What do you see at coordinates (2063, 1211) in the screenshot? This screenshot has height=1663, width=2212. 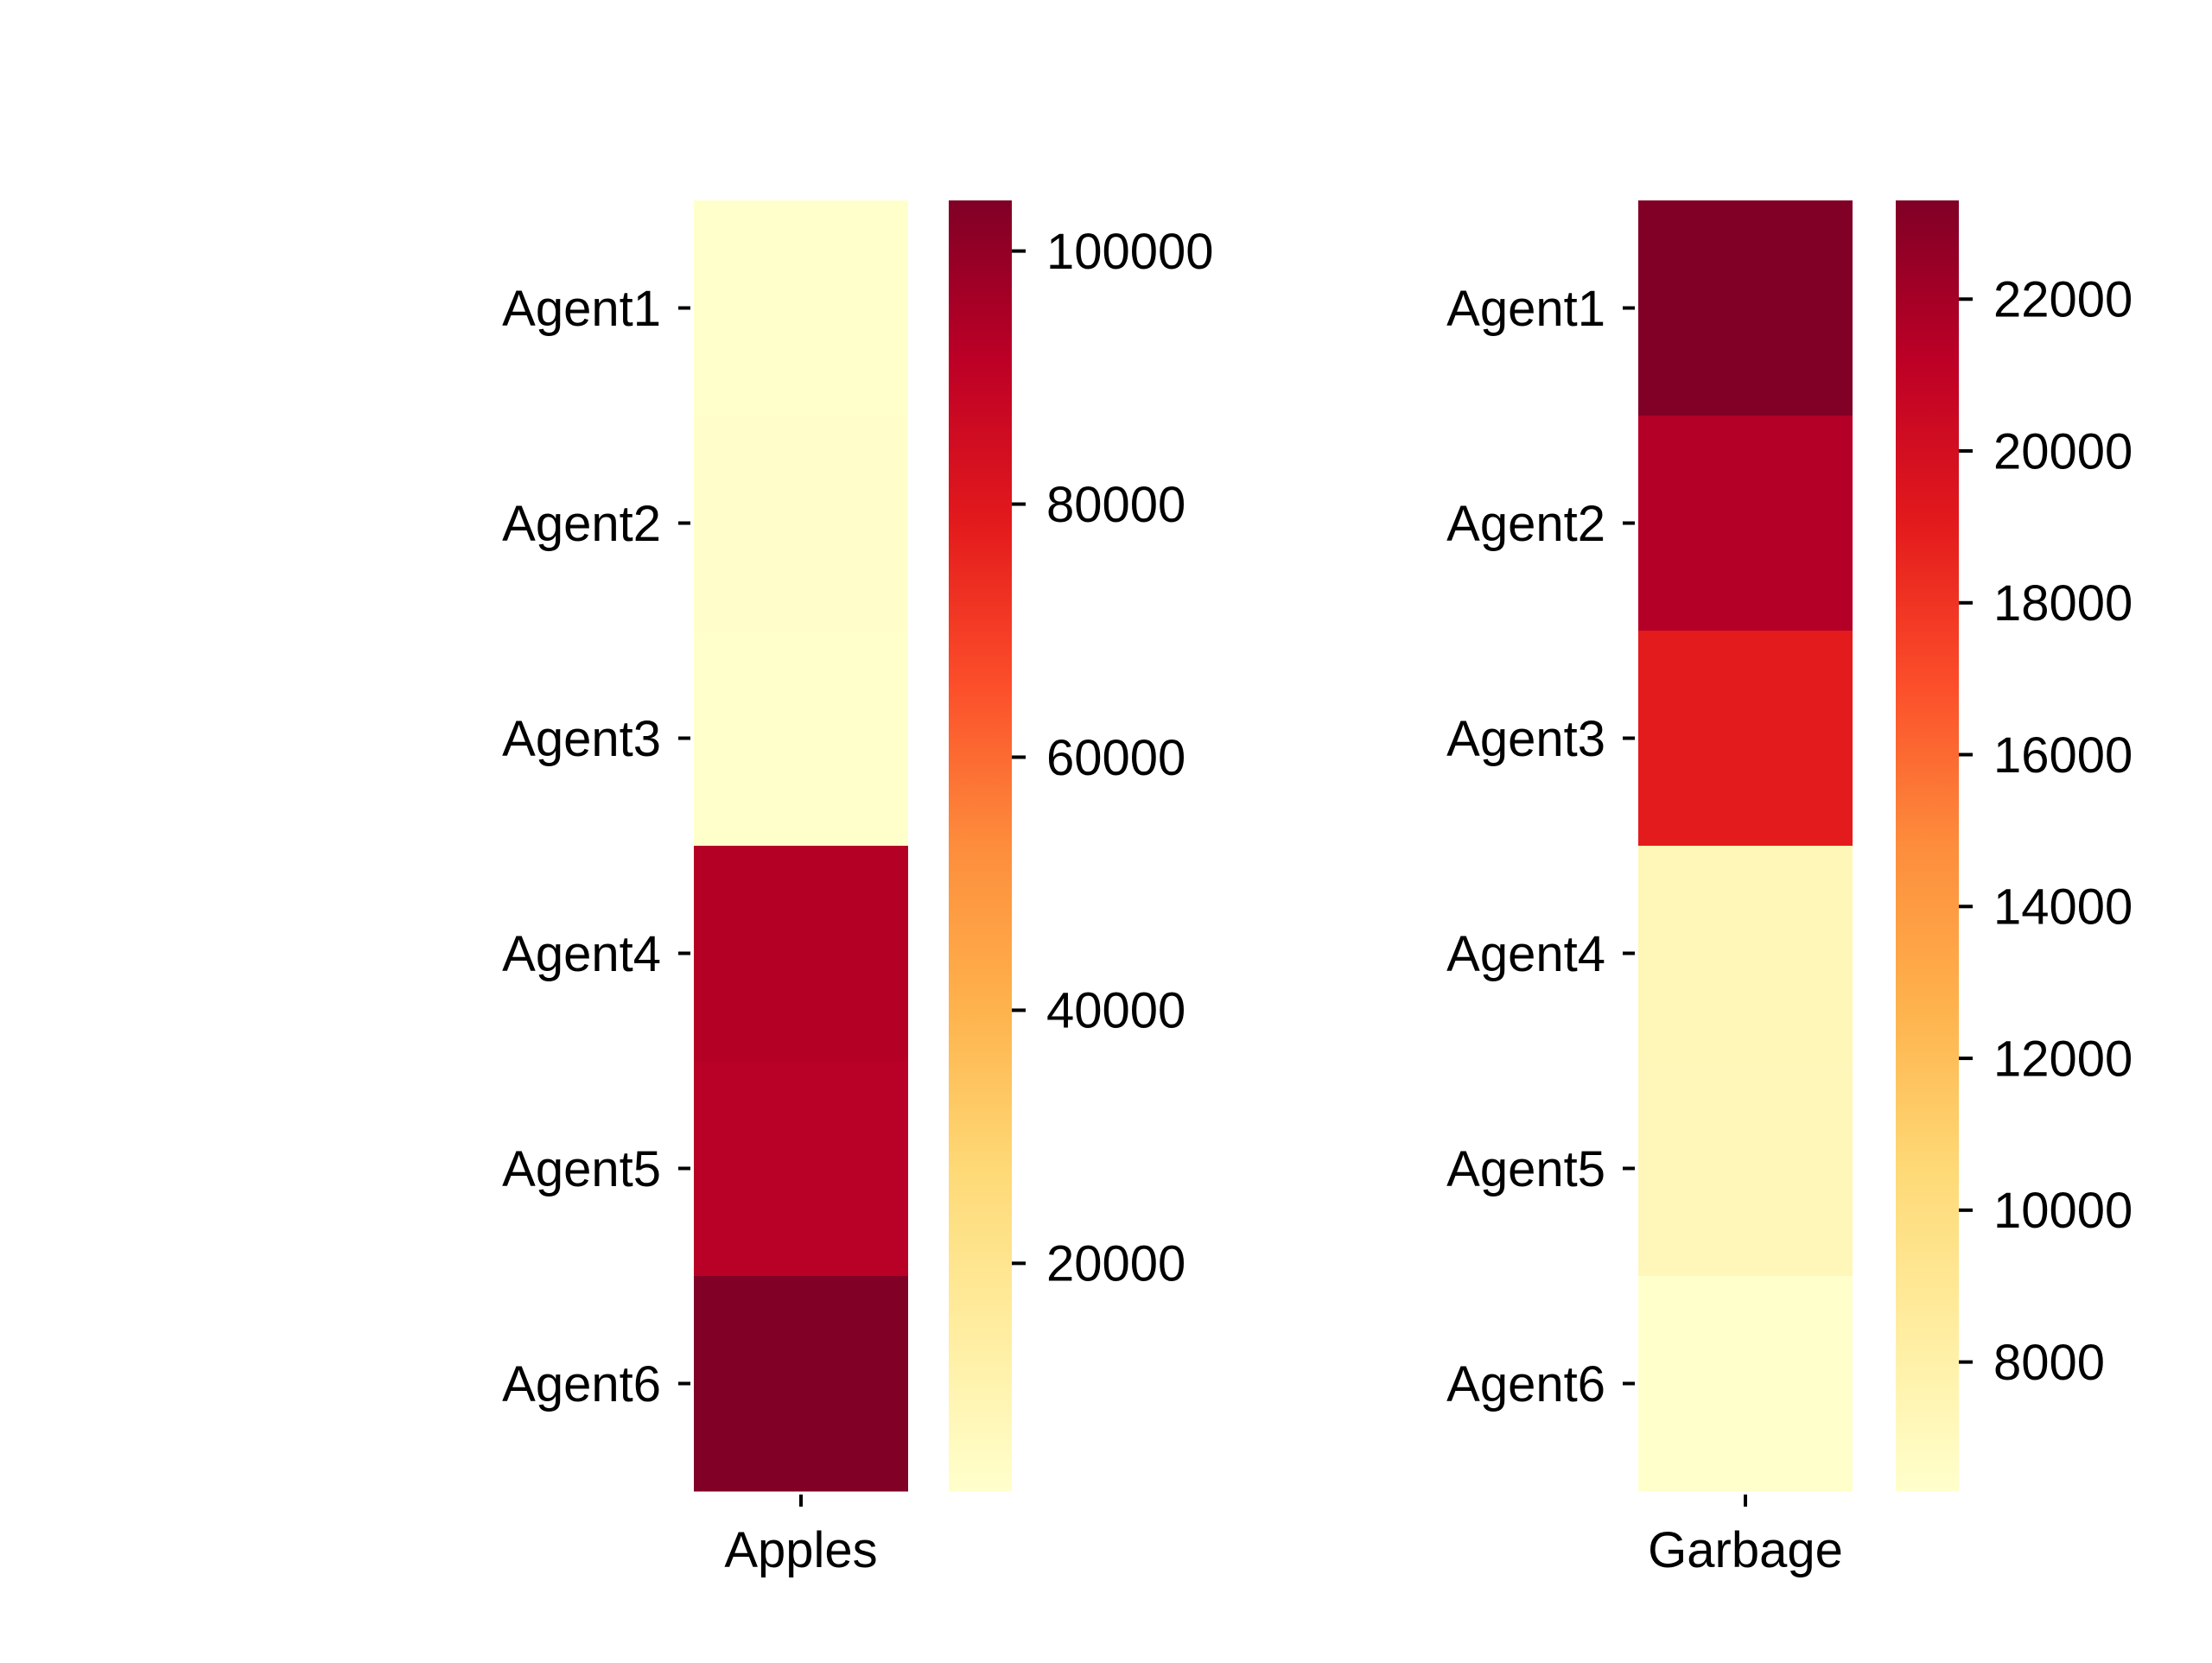 I see `colorbar-tick-label: 10000` at bounding box center [2063, 1211].